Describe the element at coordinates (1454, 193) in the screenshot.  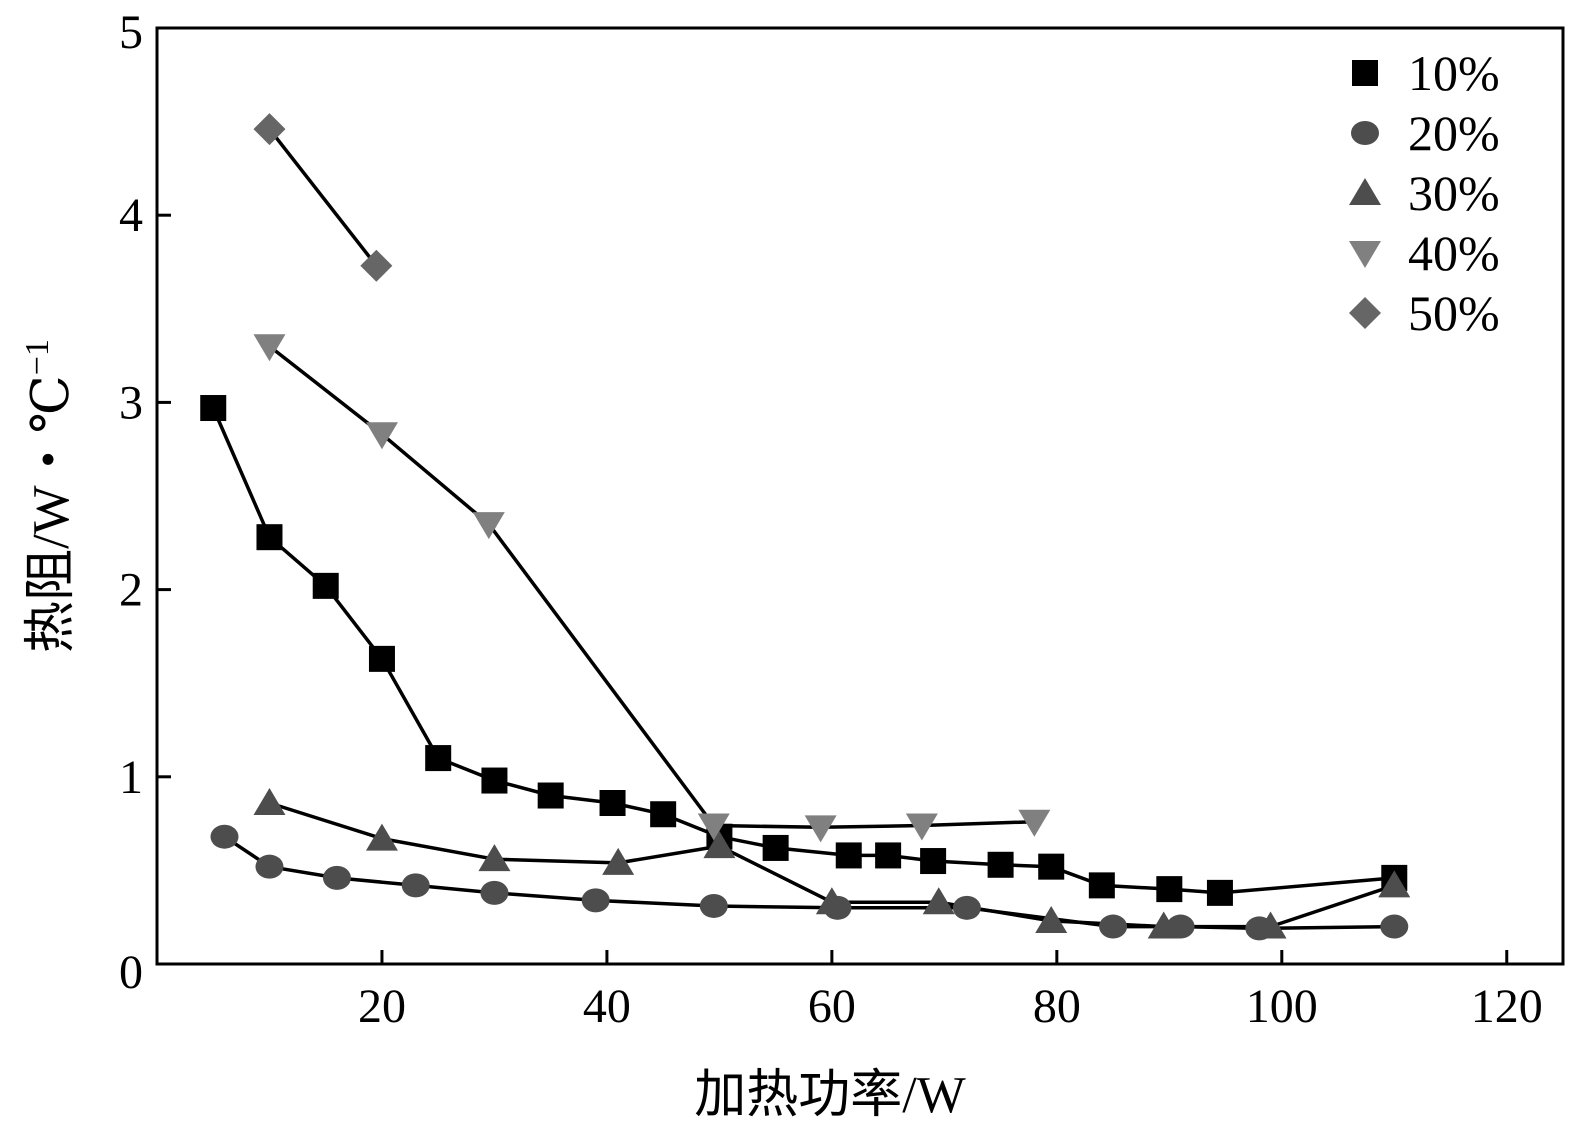
I see `legend-label: 30%` at that location.